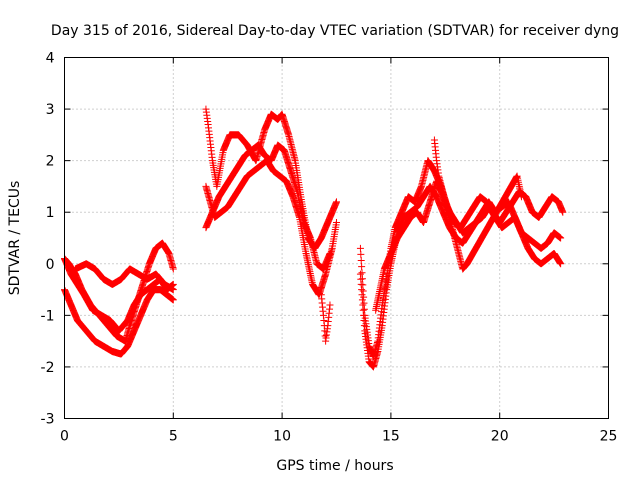 The width and height of the screenshot is (640, 480). I want to click on y-tick-label: -1, so click(48, 316).